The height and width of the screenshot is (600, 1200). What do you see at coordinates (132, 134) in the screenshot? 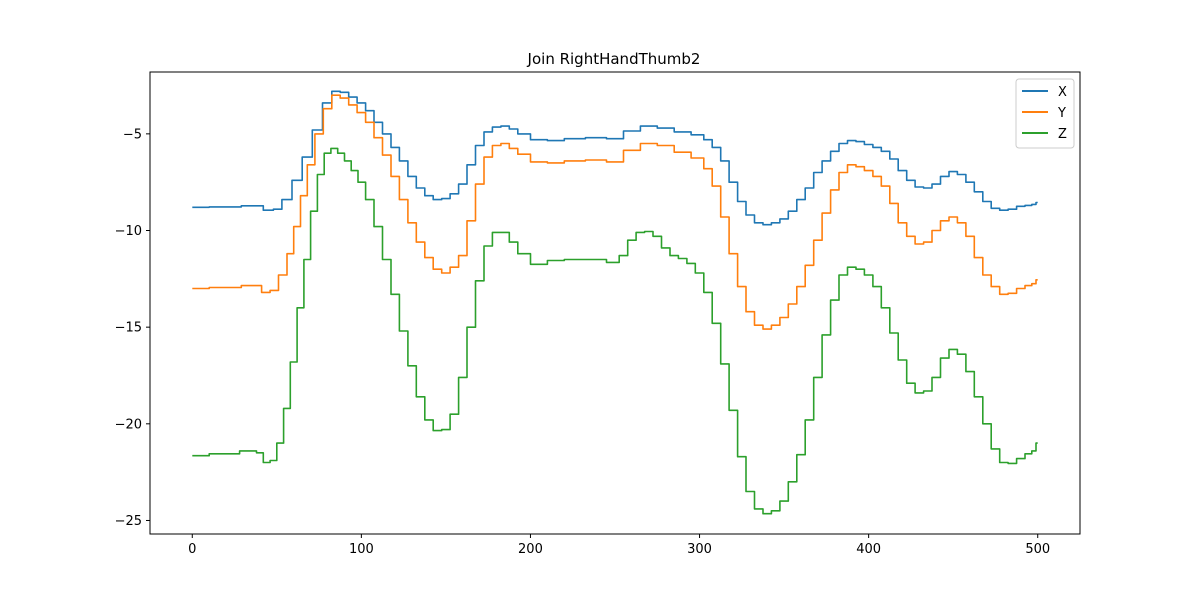
I see `y-tick-label: −5` at bounding box center [132, 134].